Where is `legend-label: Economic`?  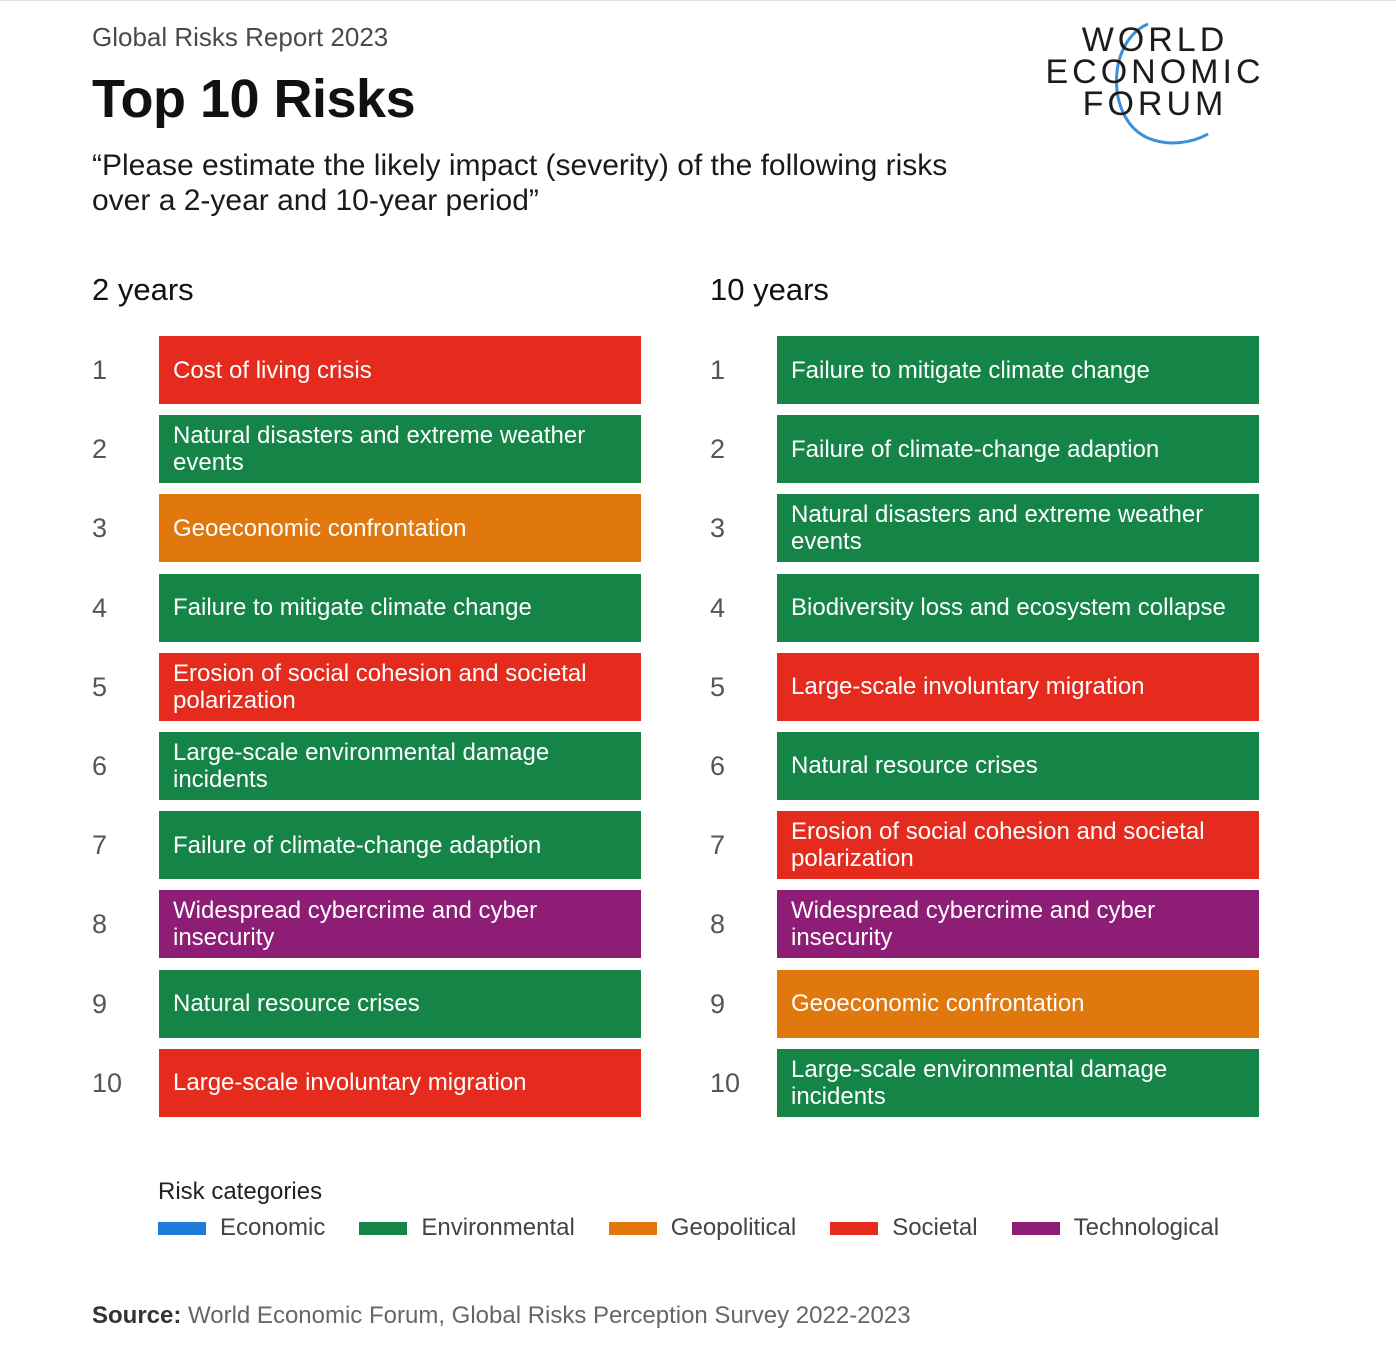
legend-label: Economic is located at coordinates (273, 1227).